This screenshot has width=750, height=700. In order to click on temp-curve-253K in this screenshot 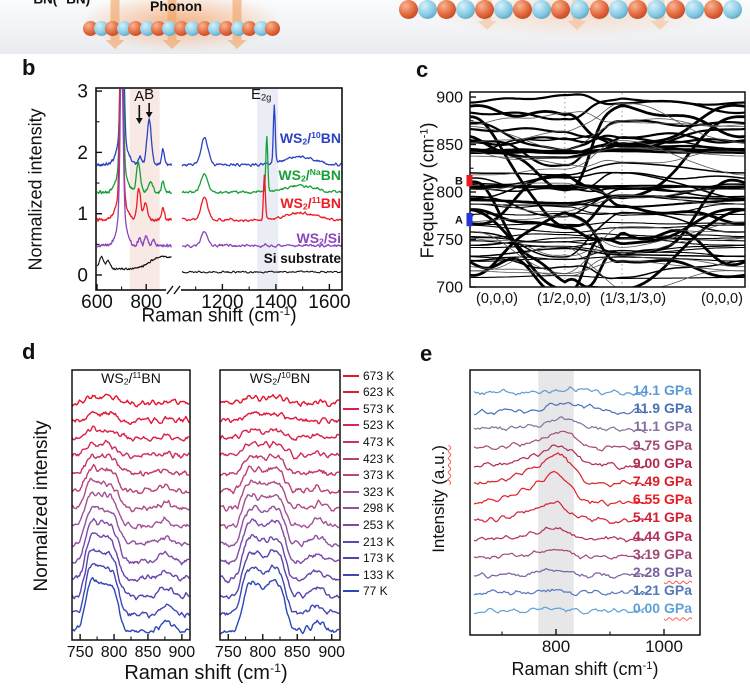, I will do `click(280, 541)`.